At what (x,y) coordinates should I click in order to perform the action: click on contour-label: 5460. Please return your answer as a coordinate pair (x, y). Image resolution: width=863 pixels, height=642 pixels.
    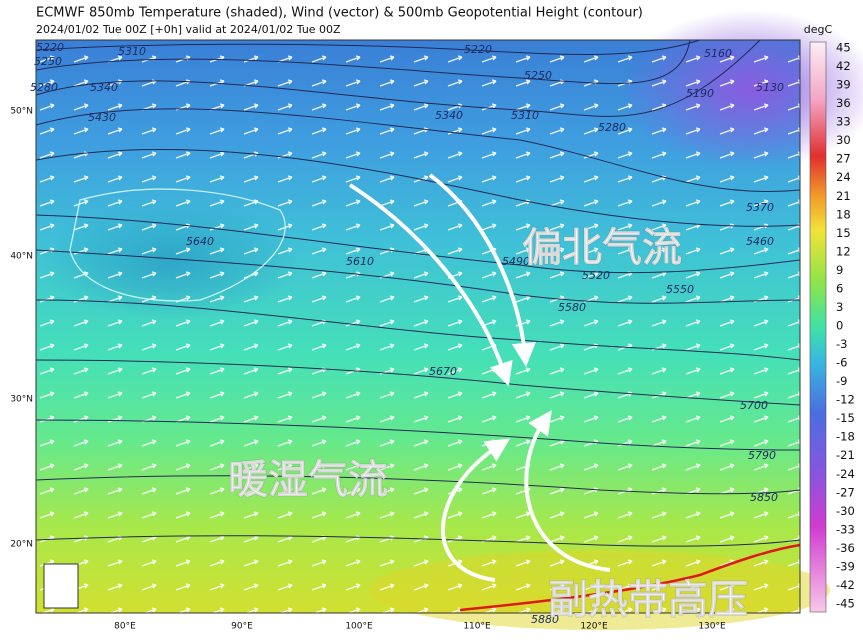
    Looking at the image, I should click on (760, 241).